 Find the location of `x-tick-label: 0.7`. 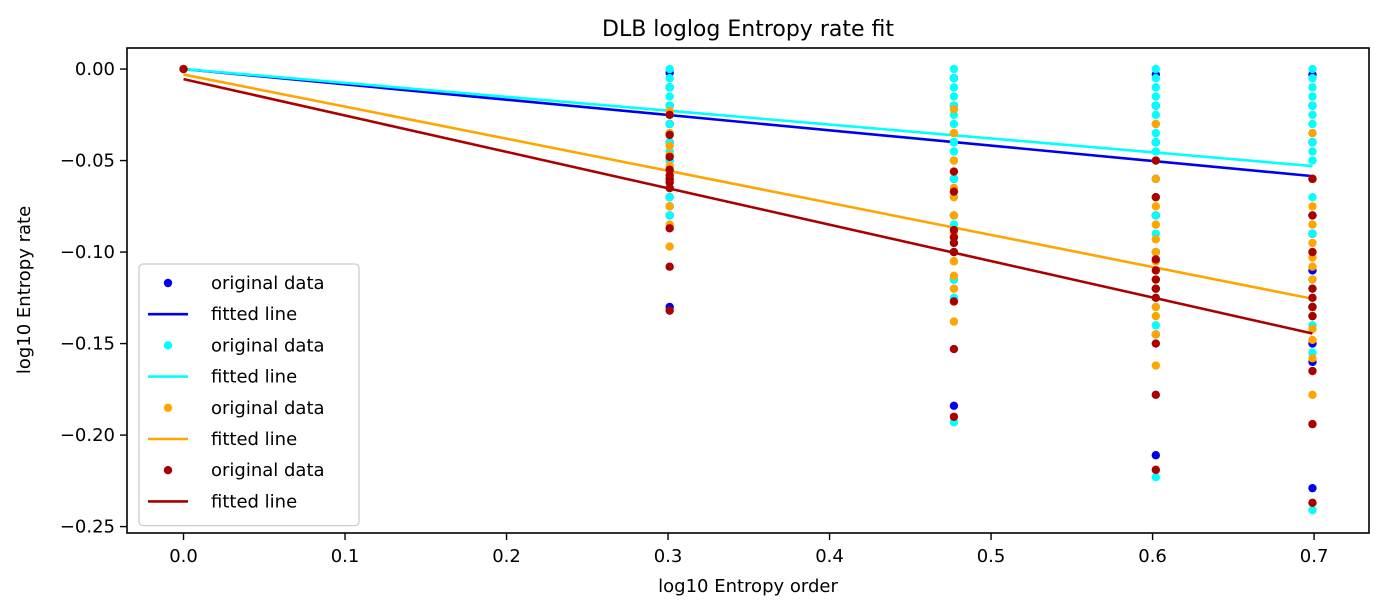

x-tick-label: 0.7 is located at coordinates (1314, 556).